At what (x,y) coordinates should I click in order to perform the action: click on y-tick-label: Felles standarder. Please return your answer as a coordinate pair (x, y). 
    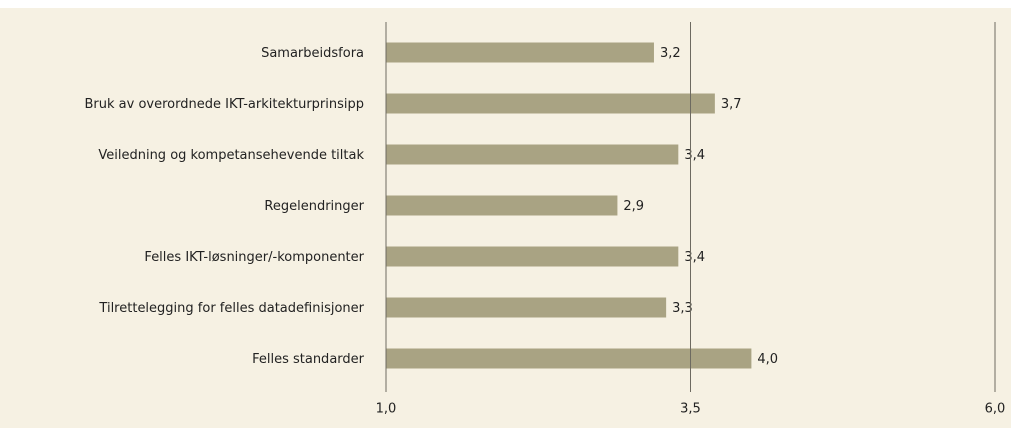
    Looking at the image, I should click on (308, 359).